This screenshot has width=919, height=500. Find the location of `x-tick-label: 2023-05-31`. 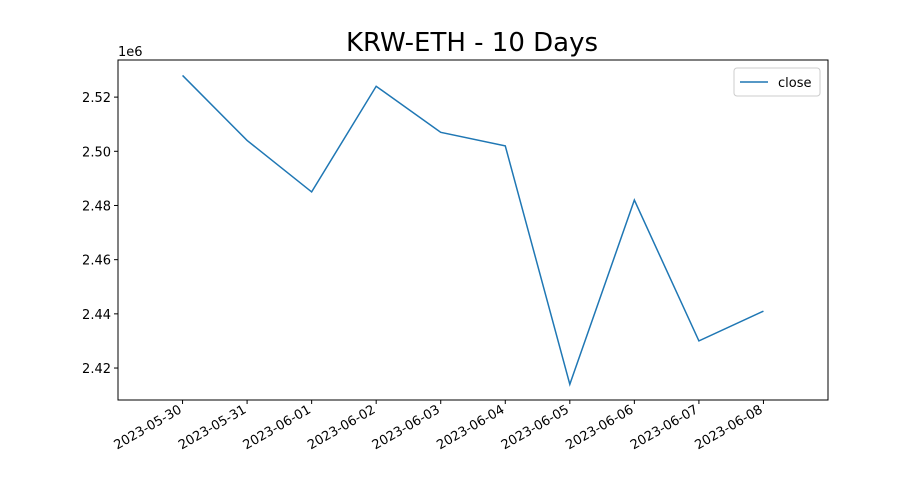

x-tick-label: 2023-05-31 is located at coordinates (212, 427).